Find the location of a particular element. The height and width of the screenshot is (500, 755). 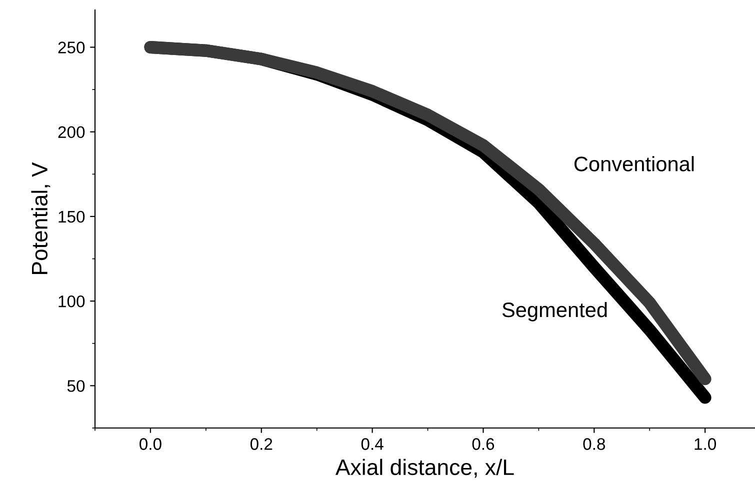

series-label: Conventional is located at coordinates (634, 164).